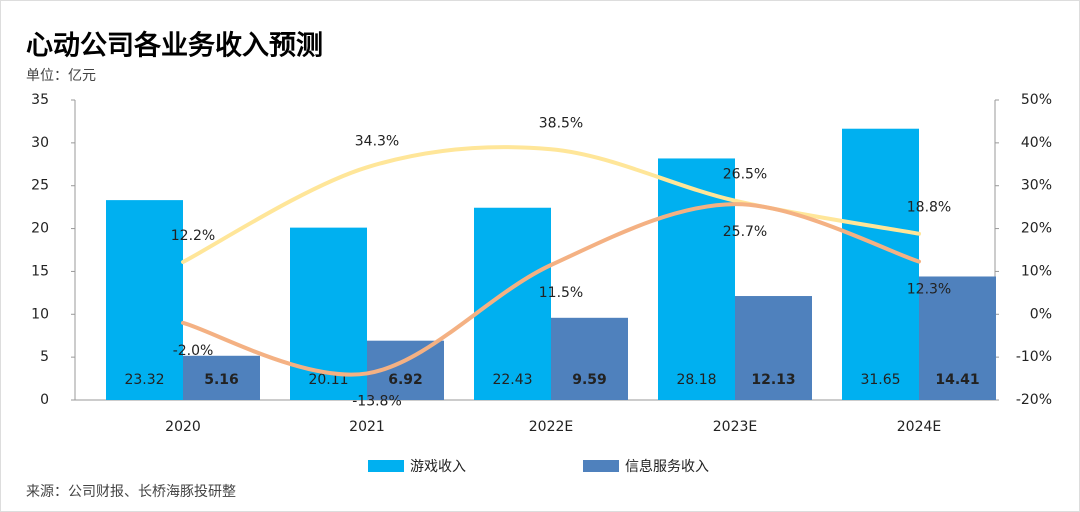  Describe the element at coordinates (929, 290) in the screenshot. I see `line-value-label: 12.3%` at that location.